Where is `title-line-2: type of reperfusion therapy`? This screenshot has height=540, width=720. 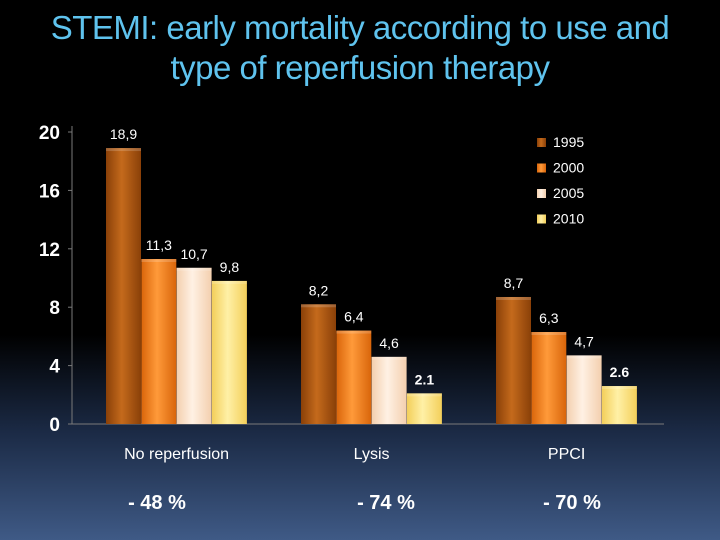
title-line-2: type of reperfusion therapy is located at coordinates (360, 67).